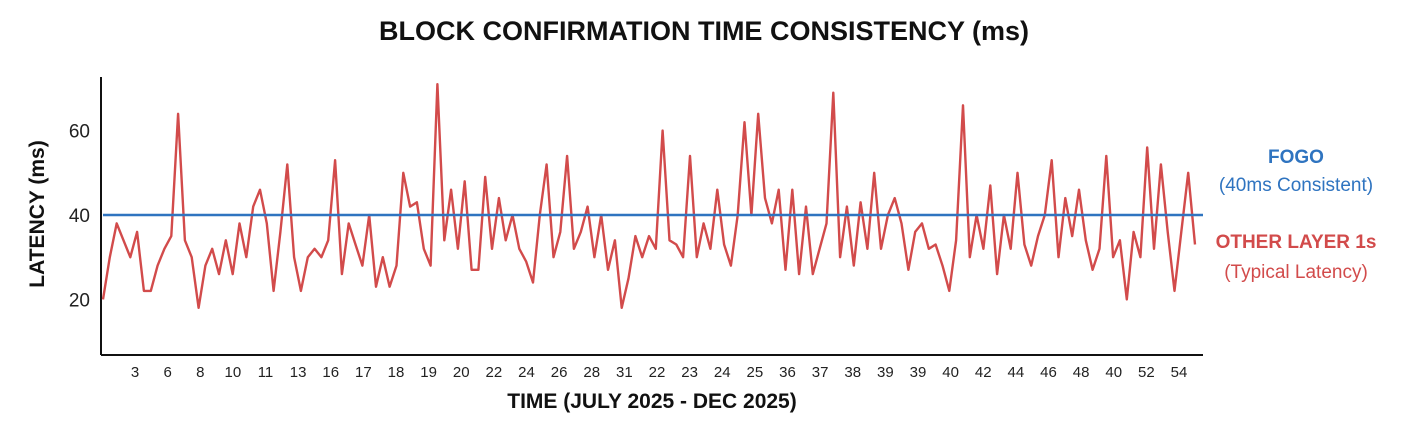 Image resolution: width=1408 pixels, height=426 pixels. Describe the element at coordinates (79, 132) in the screenshot. I see `y-tick-label: 60` at that location.